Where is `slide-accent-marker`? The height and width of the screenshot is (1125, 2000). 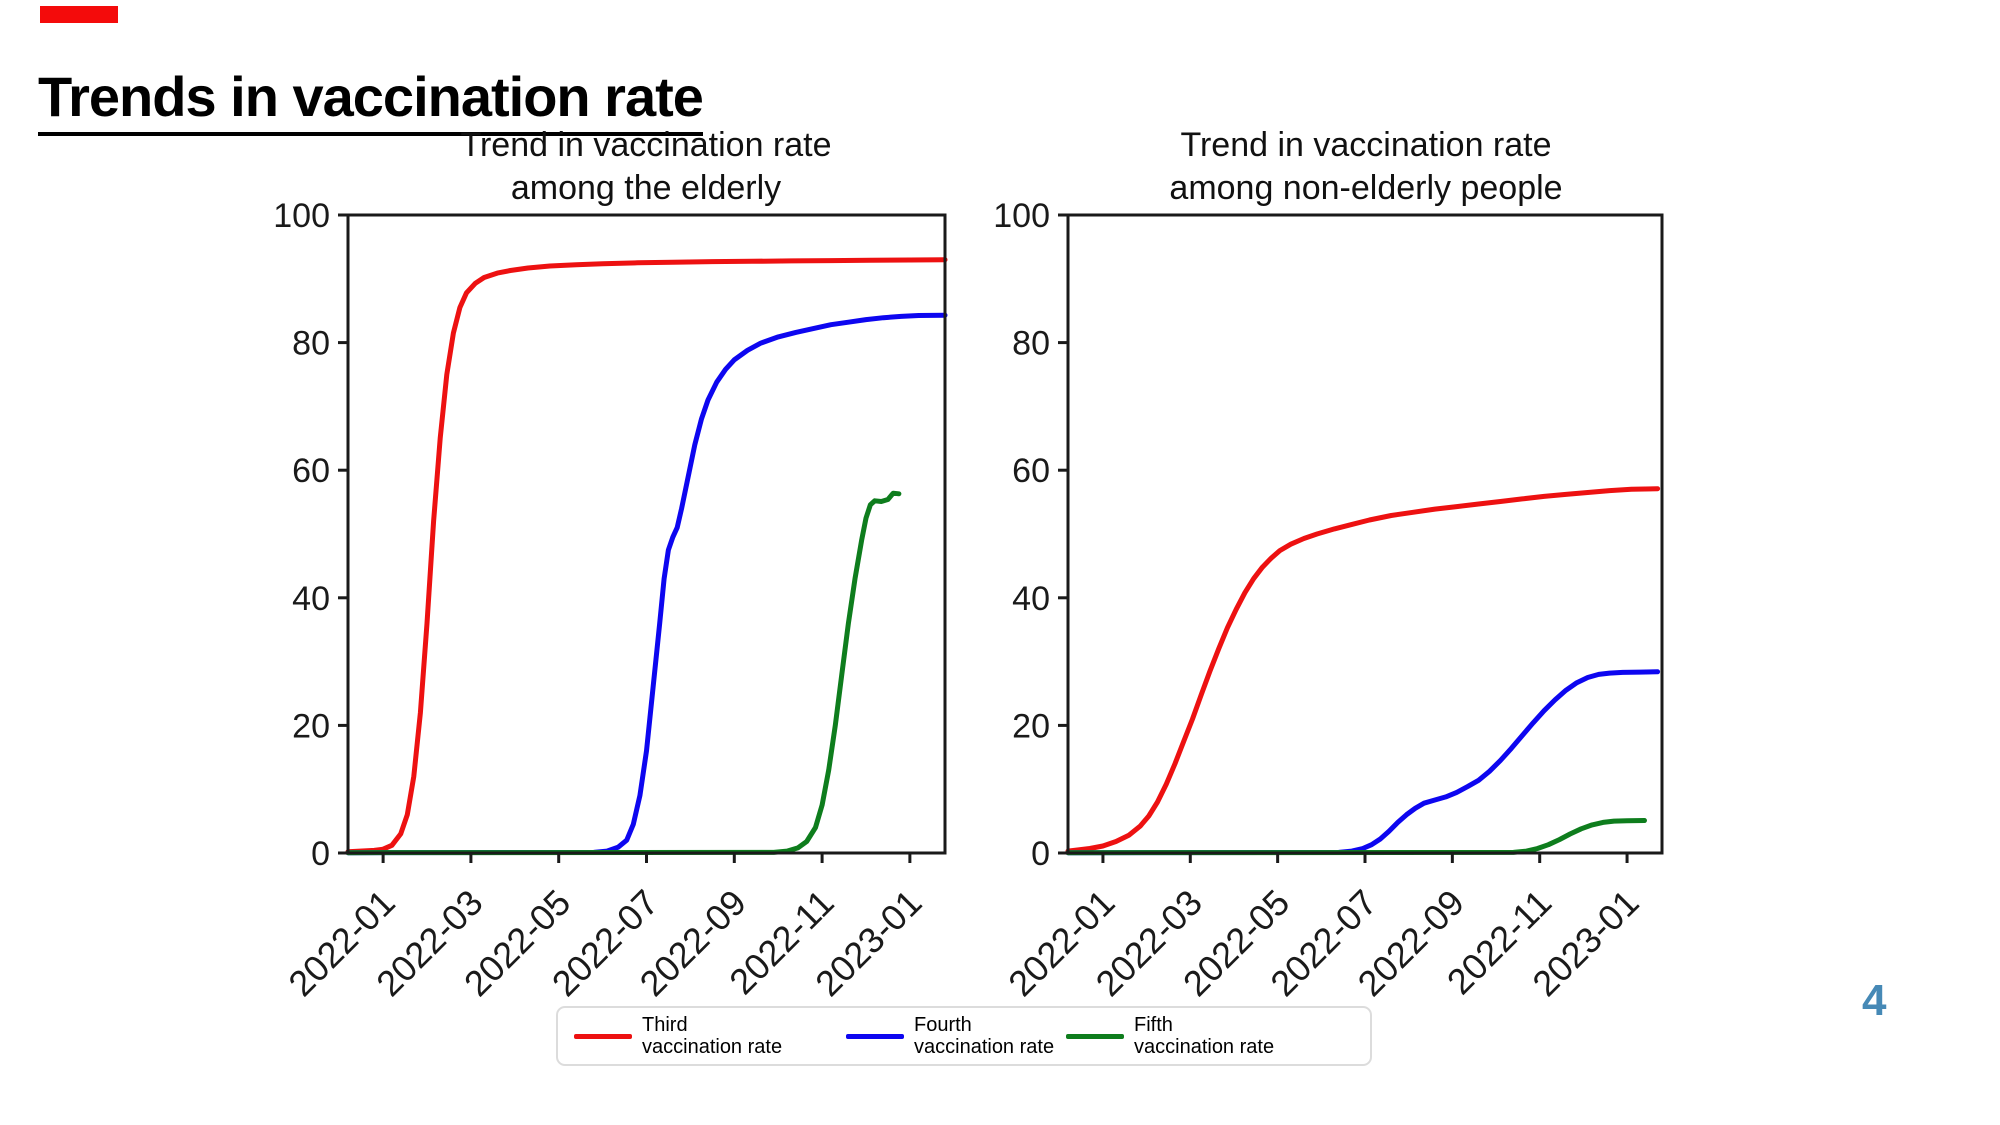
slide-accent-marker is located at coordinates (79, 14).